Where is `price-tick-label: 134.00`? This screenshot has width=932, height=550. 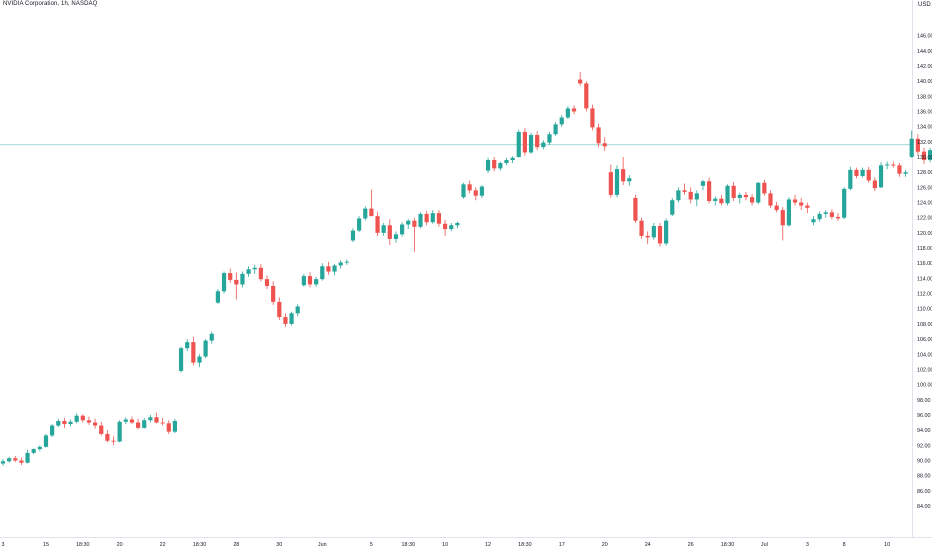 price-tick-label: 134.00 is located at coordinates (924, 128).